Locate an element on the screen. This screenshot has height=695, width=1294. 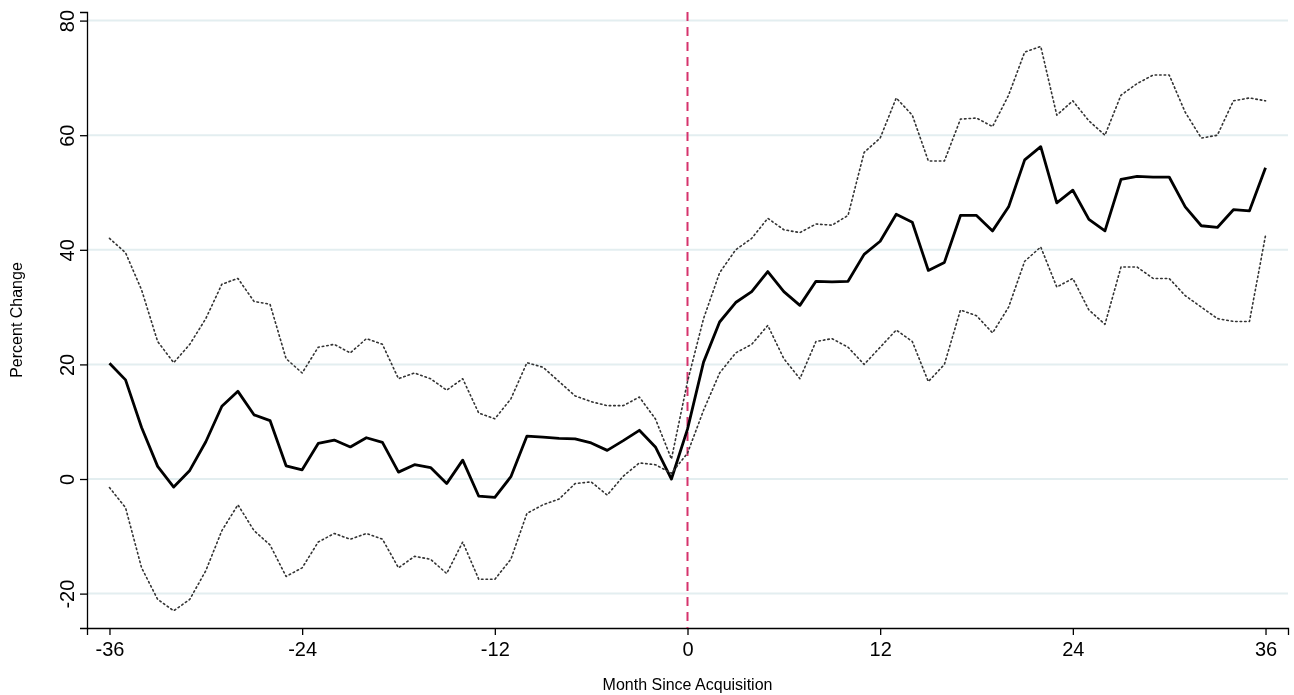
y-tick-label: -20 is located at coordinates (67, 594).